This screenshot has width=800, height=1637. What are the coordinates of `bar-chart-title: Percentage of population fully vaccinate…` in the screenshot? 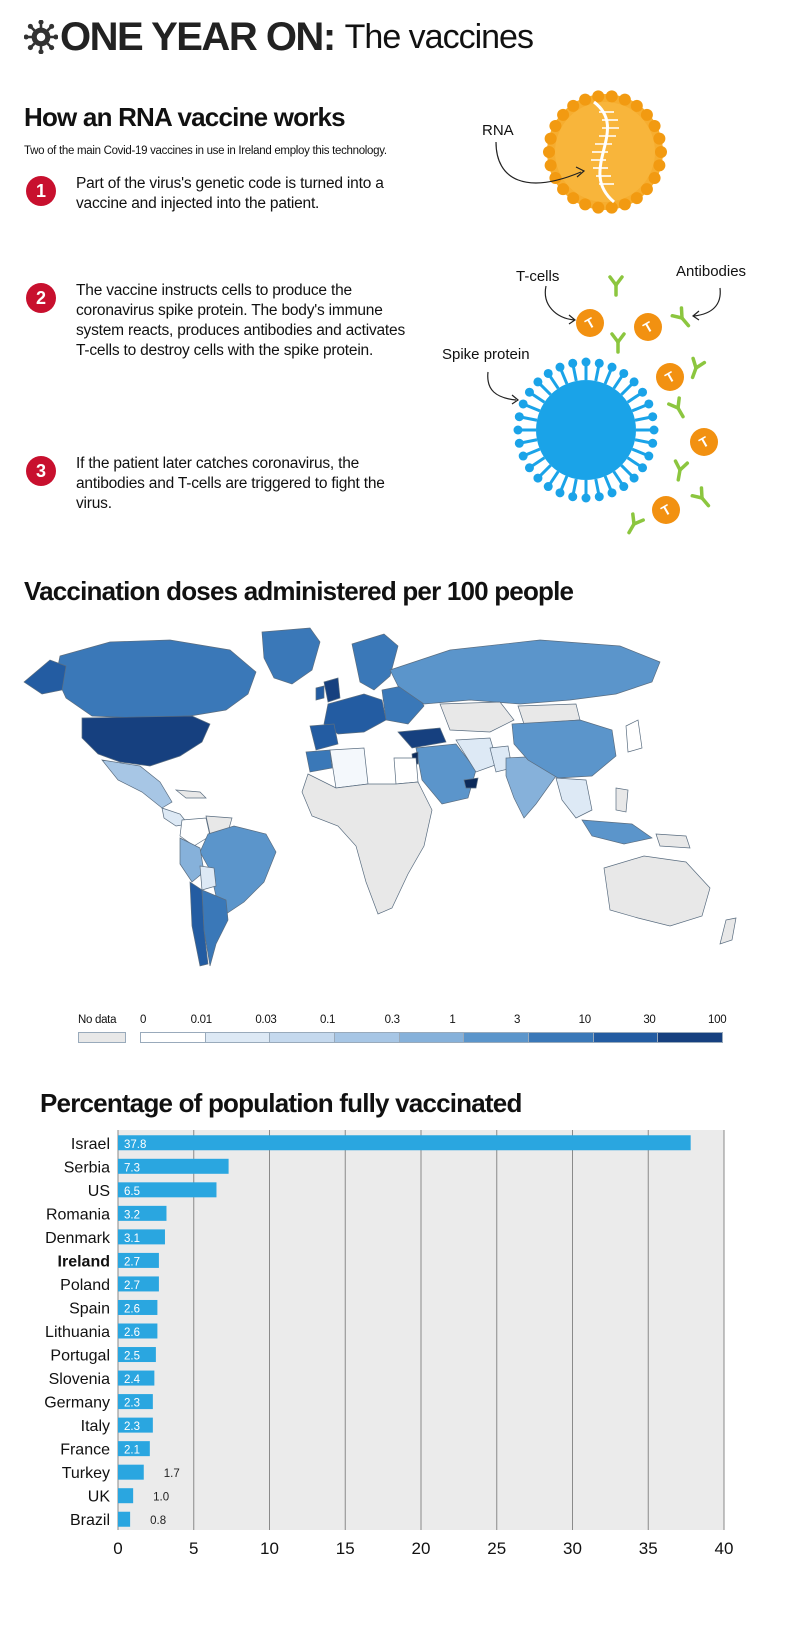 It's located at (281, 1103).